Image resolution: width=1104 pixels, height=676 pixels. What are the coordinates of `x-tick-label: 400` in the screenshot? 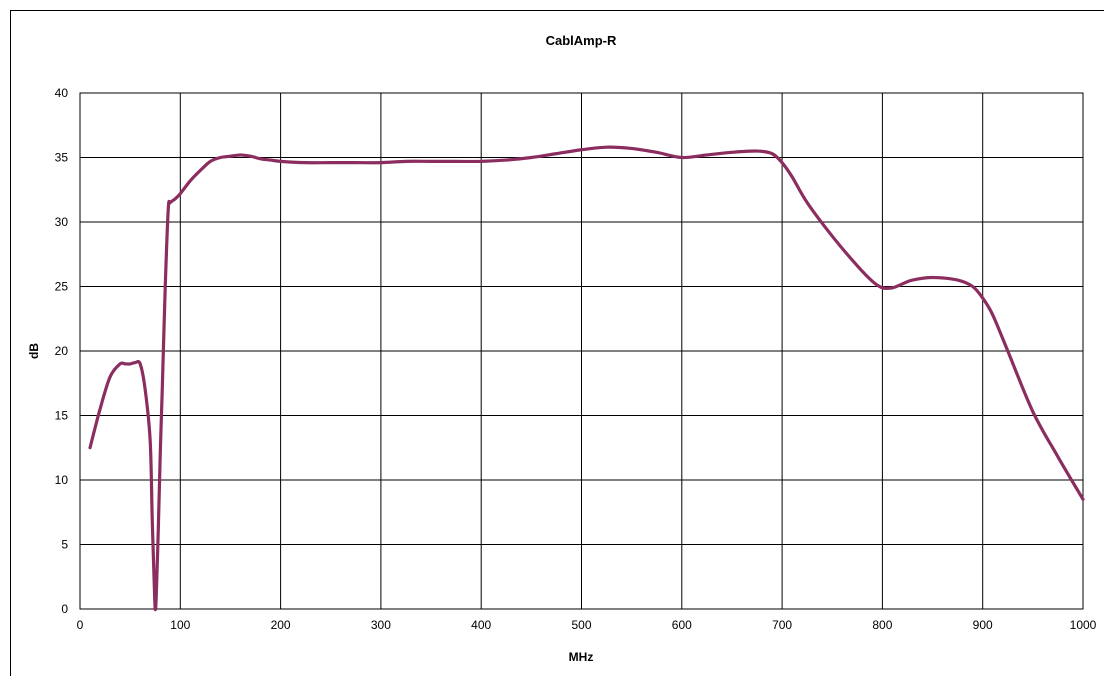 It's located at (481, 625).